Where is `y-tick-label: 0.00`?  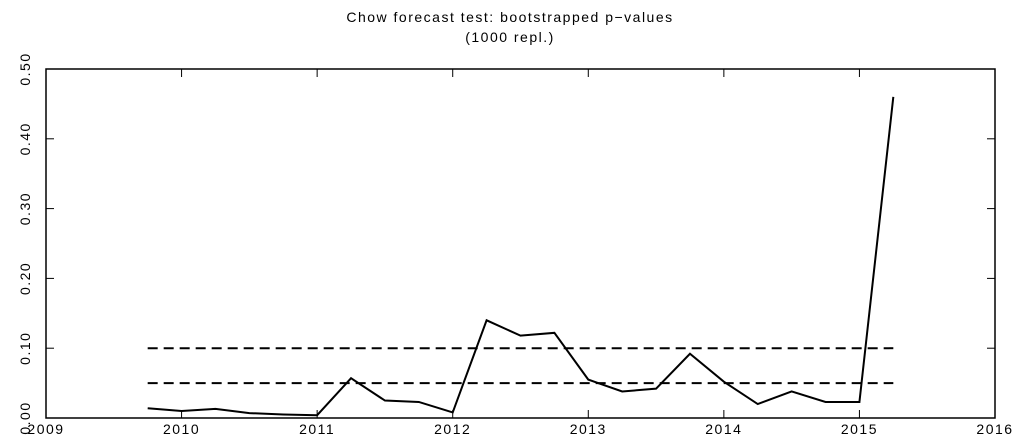 y-tick-label: 0.00 is located at coordinates (25, 417).